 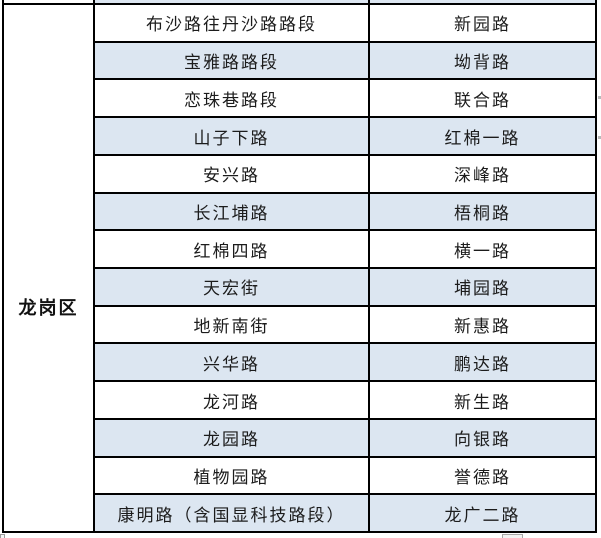 I want to click on district-label: 龙岗区, so click(x=48, y=308).